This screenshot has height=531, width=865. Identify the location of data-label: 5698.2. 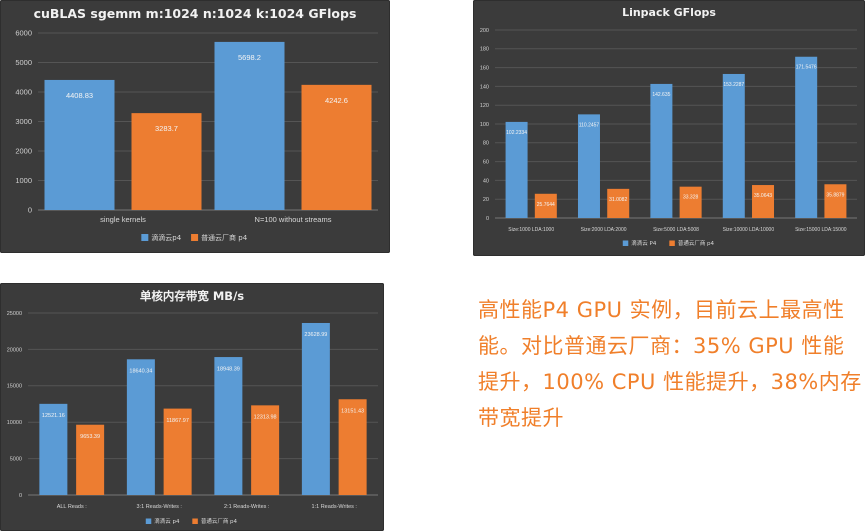
(249, 57).